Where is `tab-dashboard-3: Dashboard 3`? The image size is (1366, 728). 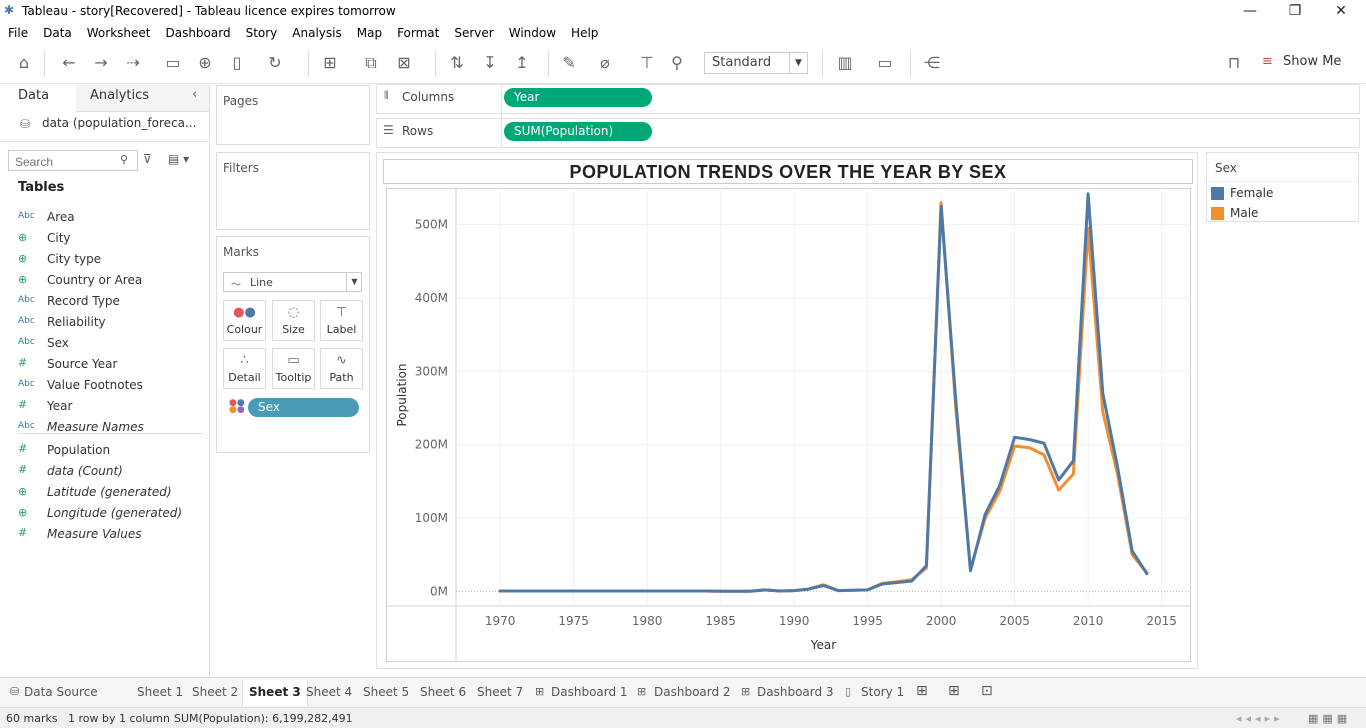
tab-dashboard-3: Dashboard 3 is located at coordinates (795, 692).